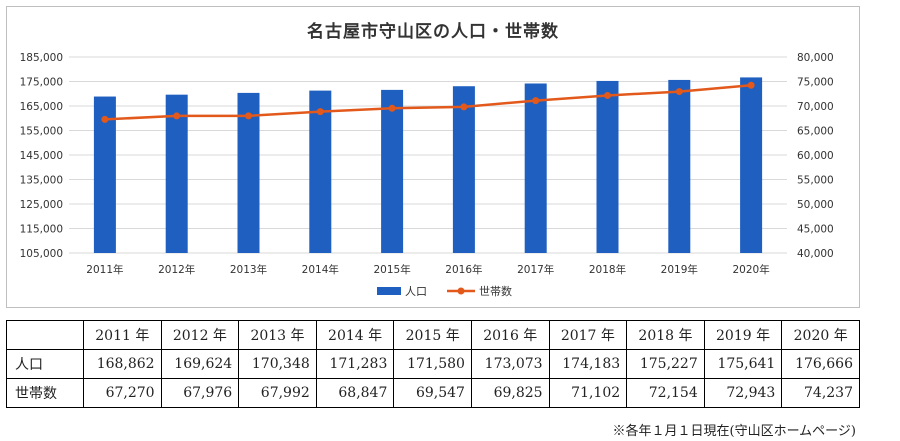 The height and width of the screenshot is (441, 900). I want to click on table-header-cell: 2015 年, so click(432, 335).